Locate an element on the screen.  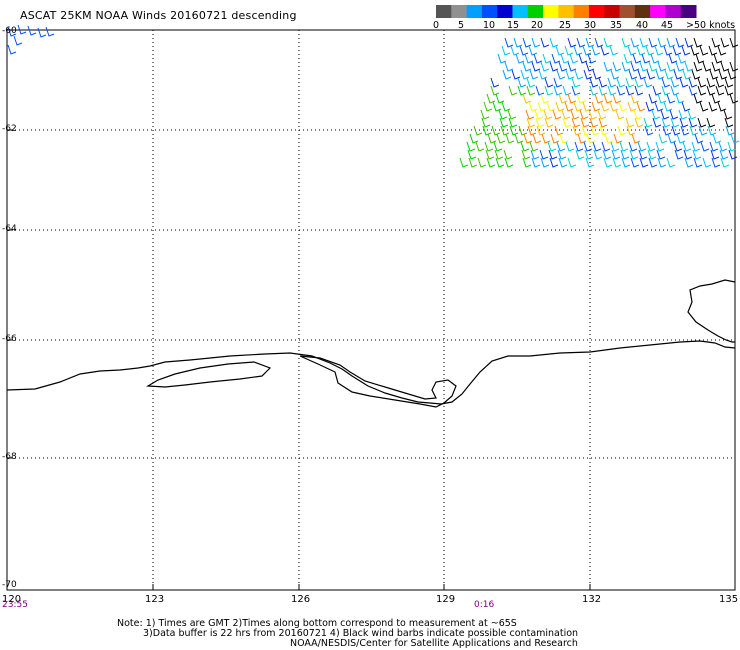
lon-label-120: 120 is located at coordinates (12, 599).